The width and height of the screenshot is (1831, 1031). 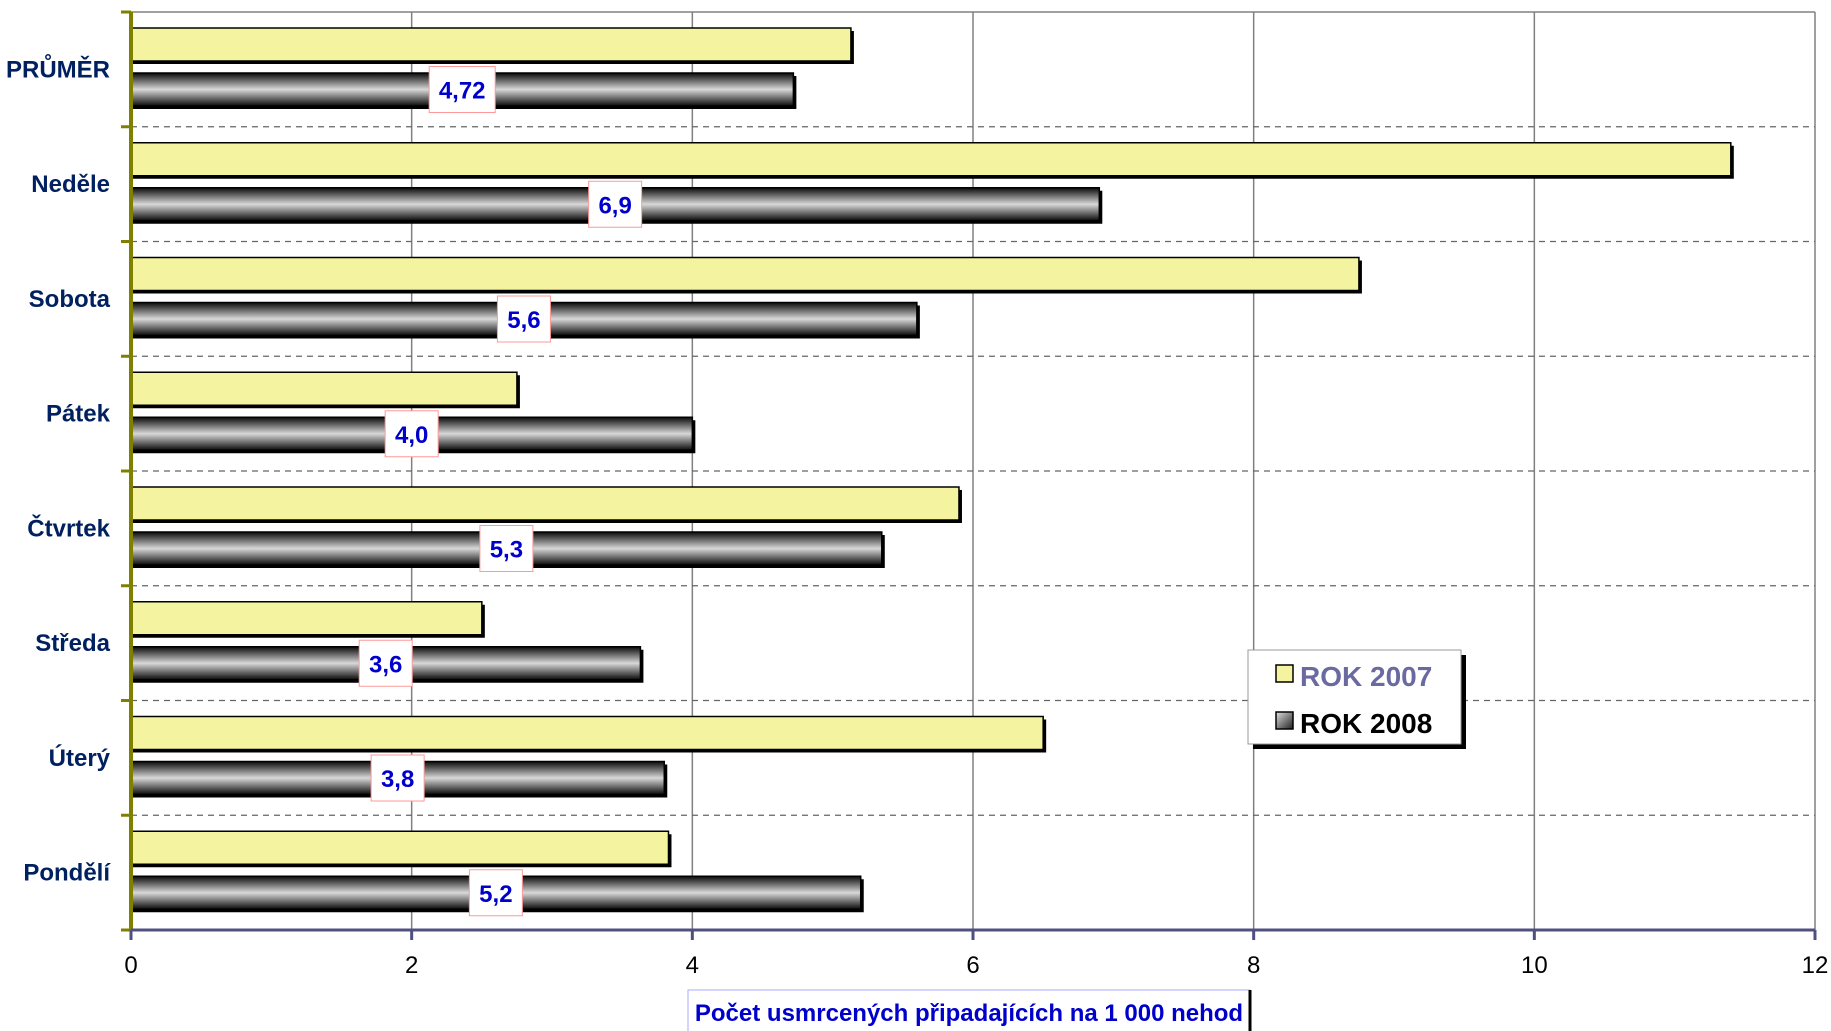 I want to click on legend-swatch-2007, so click(x=1284, y=673).